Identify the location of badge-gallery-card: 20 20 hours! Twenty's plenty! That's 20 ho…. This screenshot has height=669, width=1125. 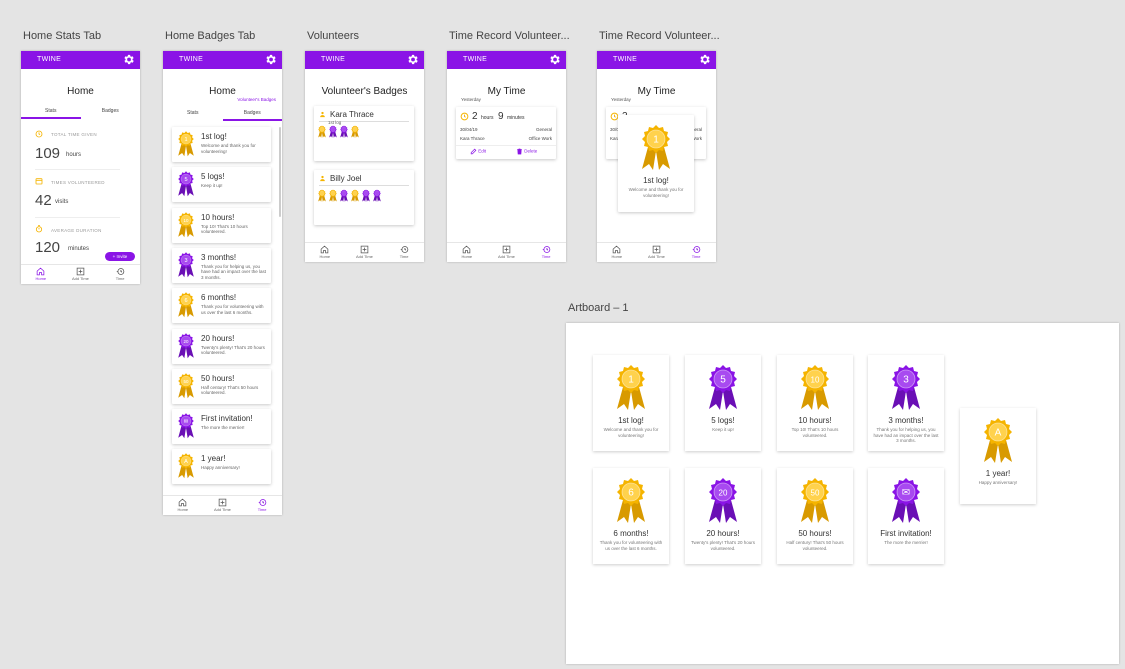
(723, 516).